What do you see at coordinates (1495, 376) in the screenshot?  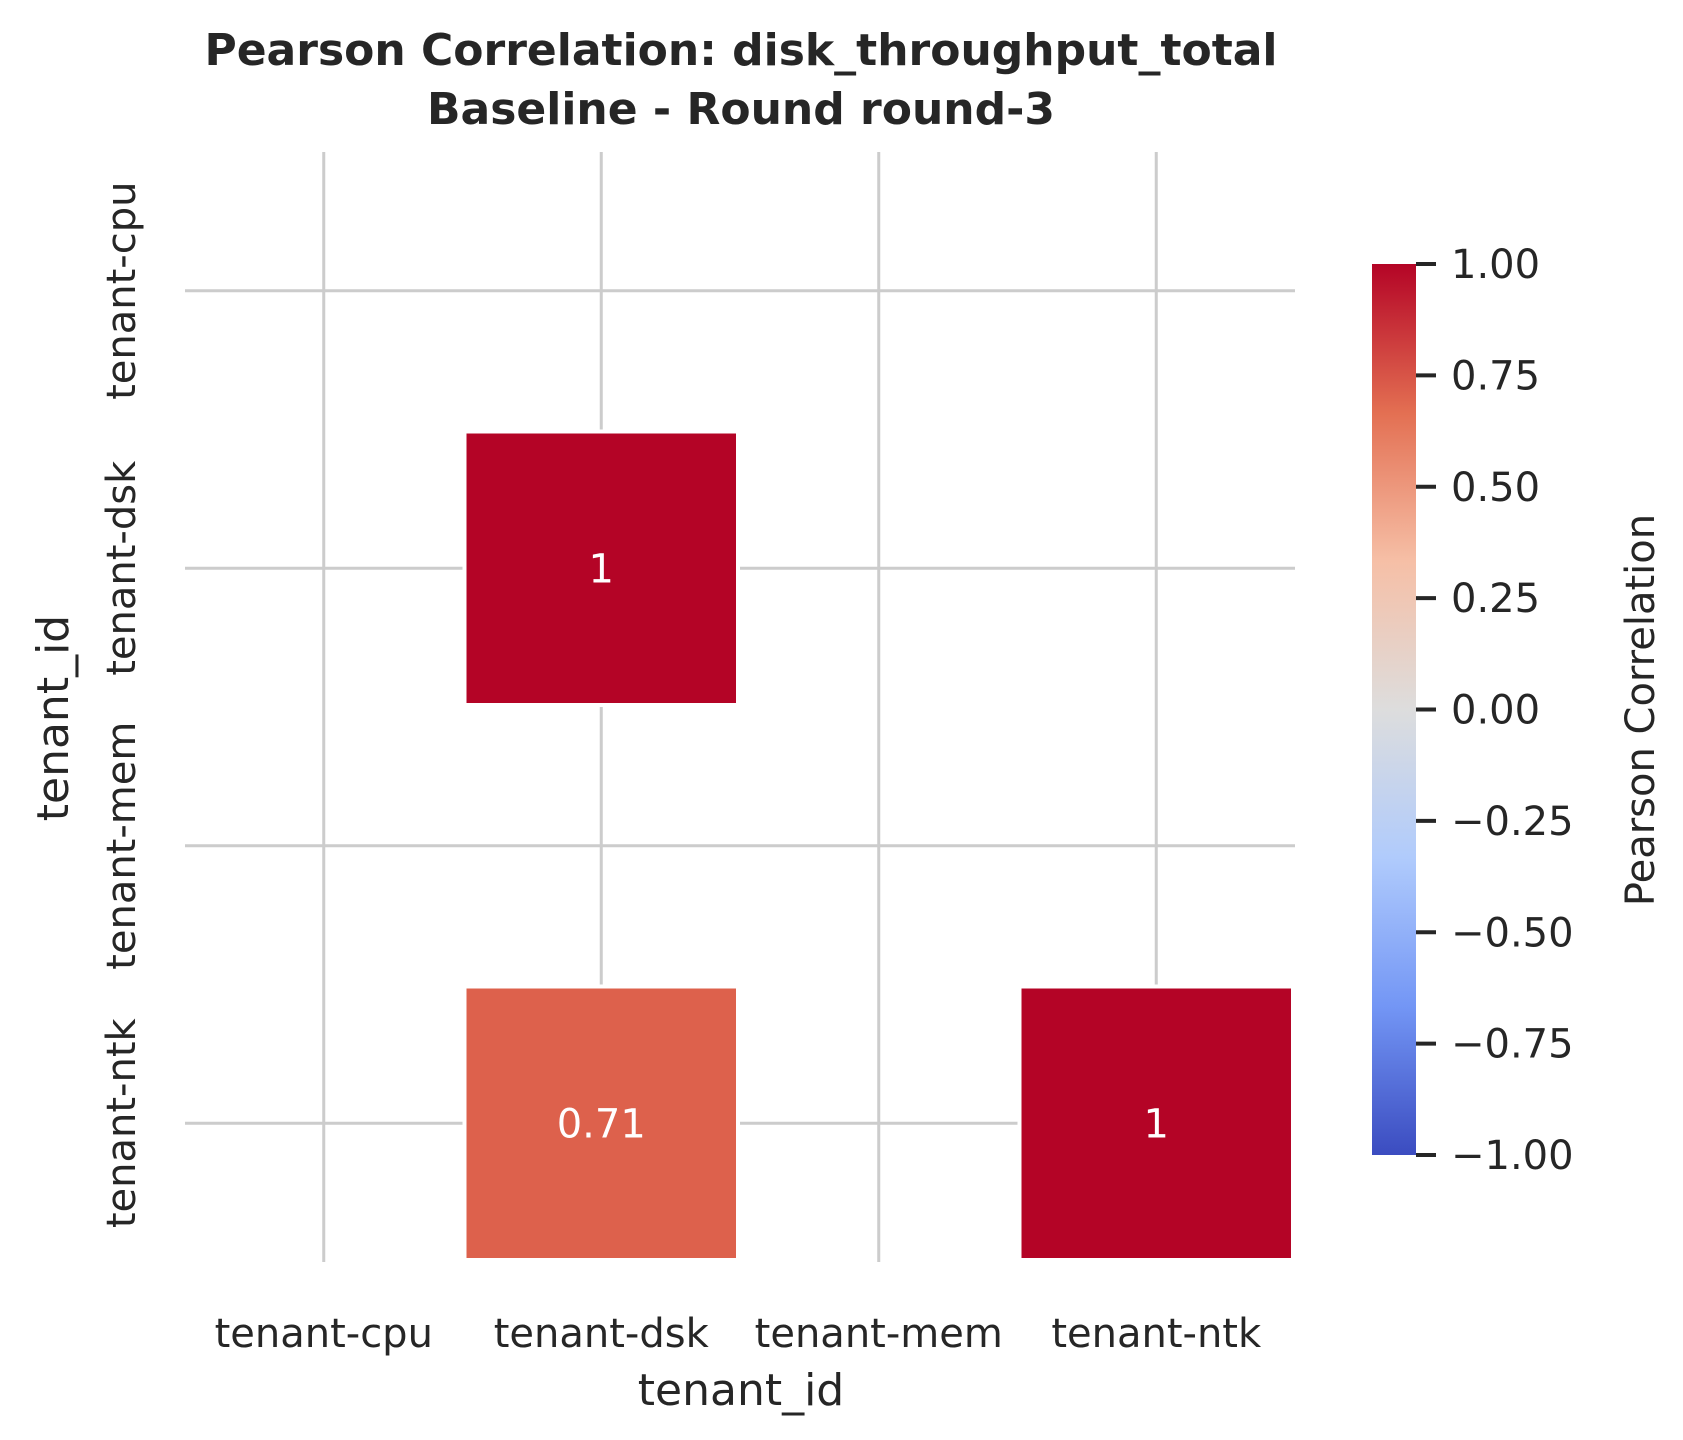 I see `colorbar-tick-label: 0.75` at bounding box center [1495, 376].